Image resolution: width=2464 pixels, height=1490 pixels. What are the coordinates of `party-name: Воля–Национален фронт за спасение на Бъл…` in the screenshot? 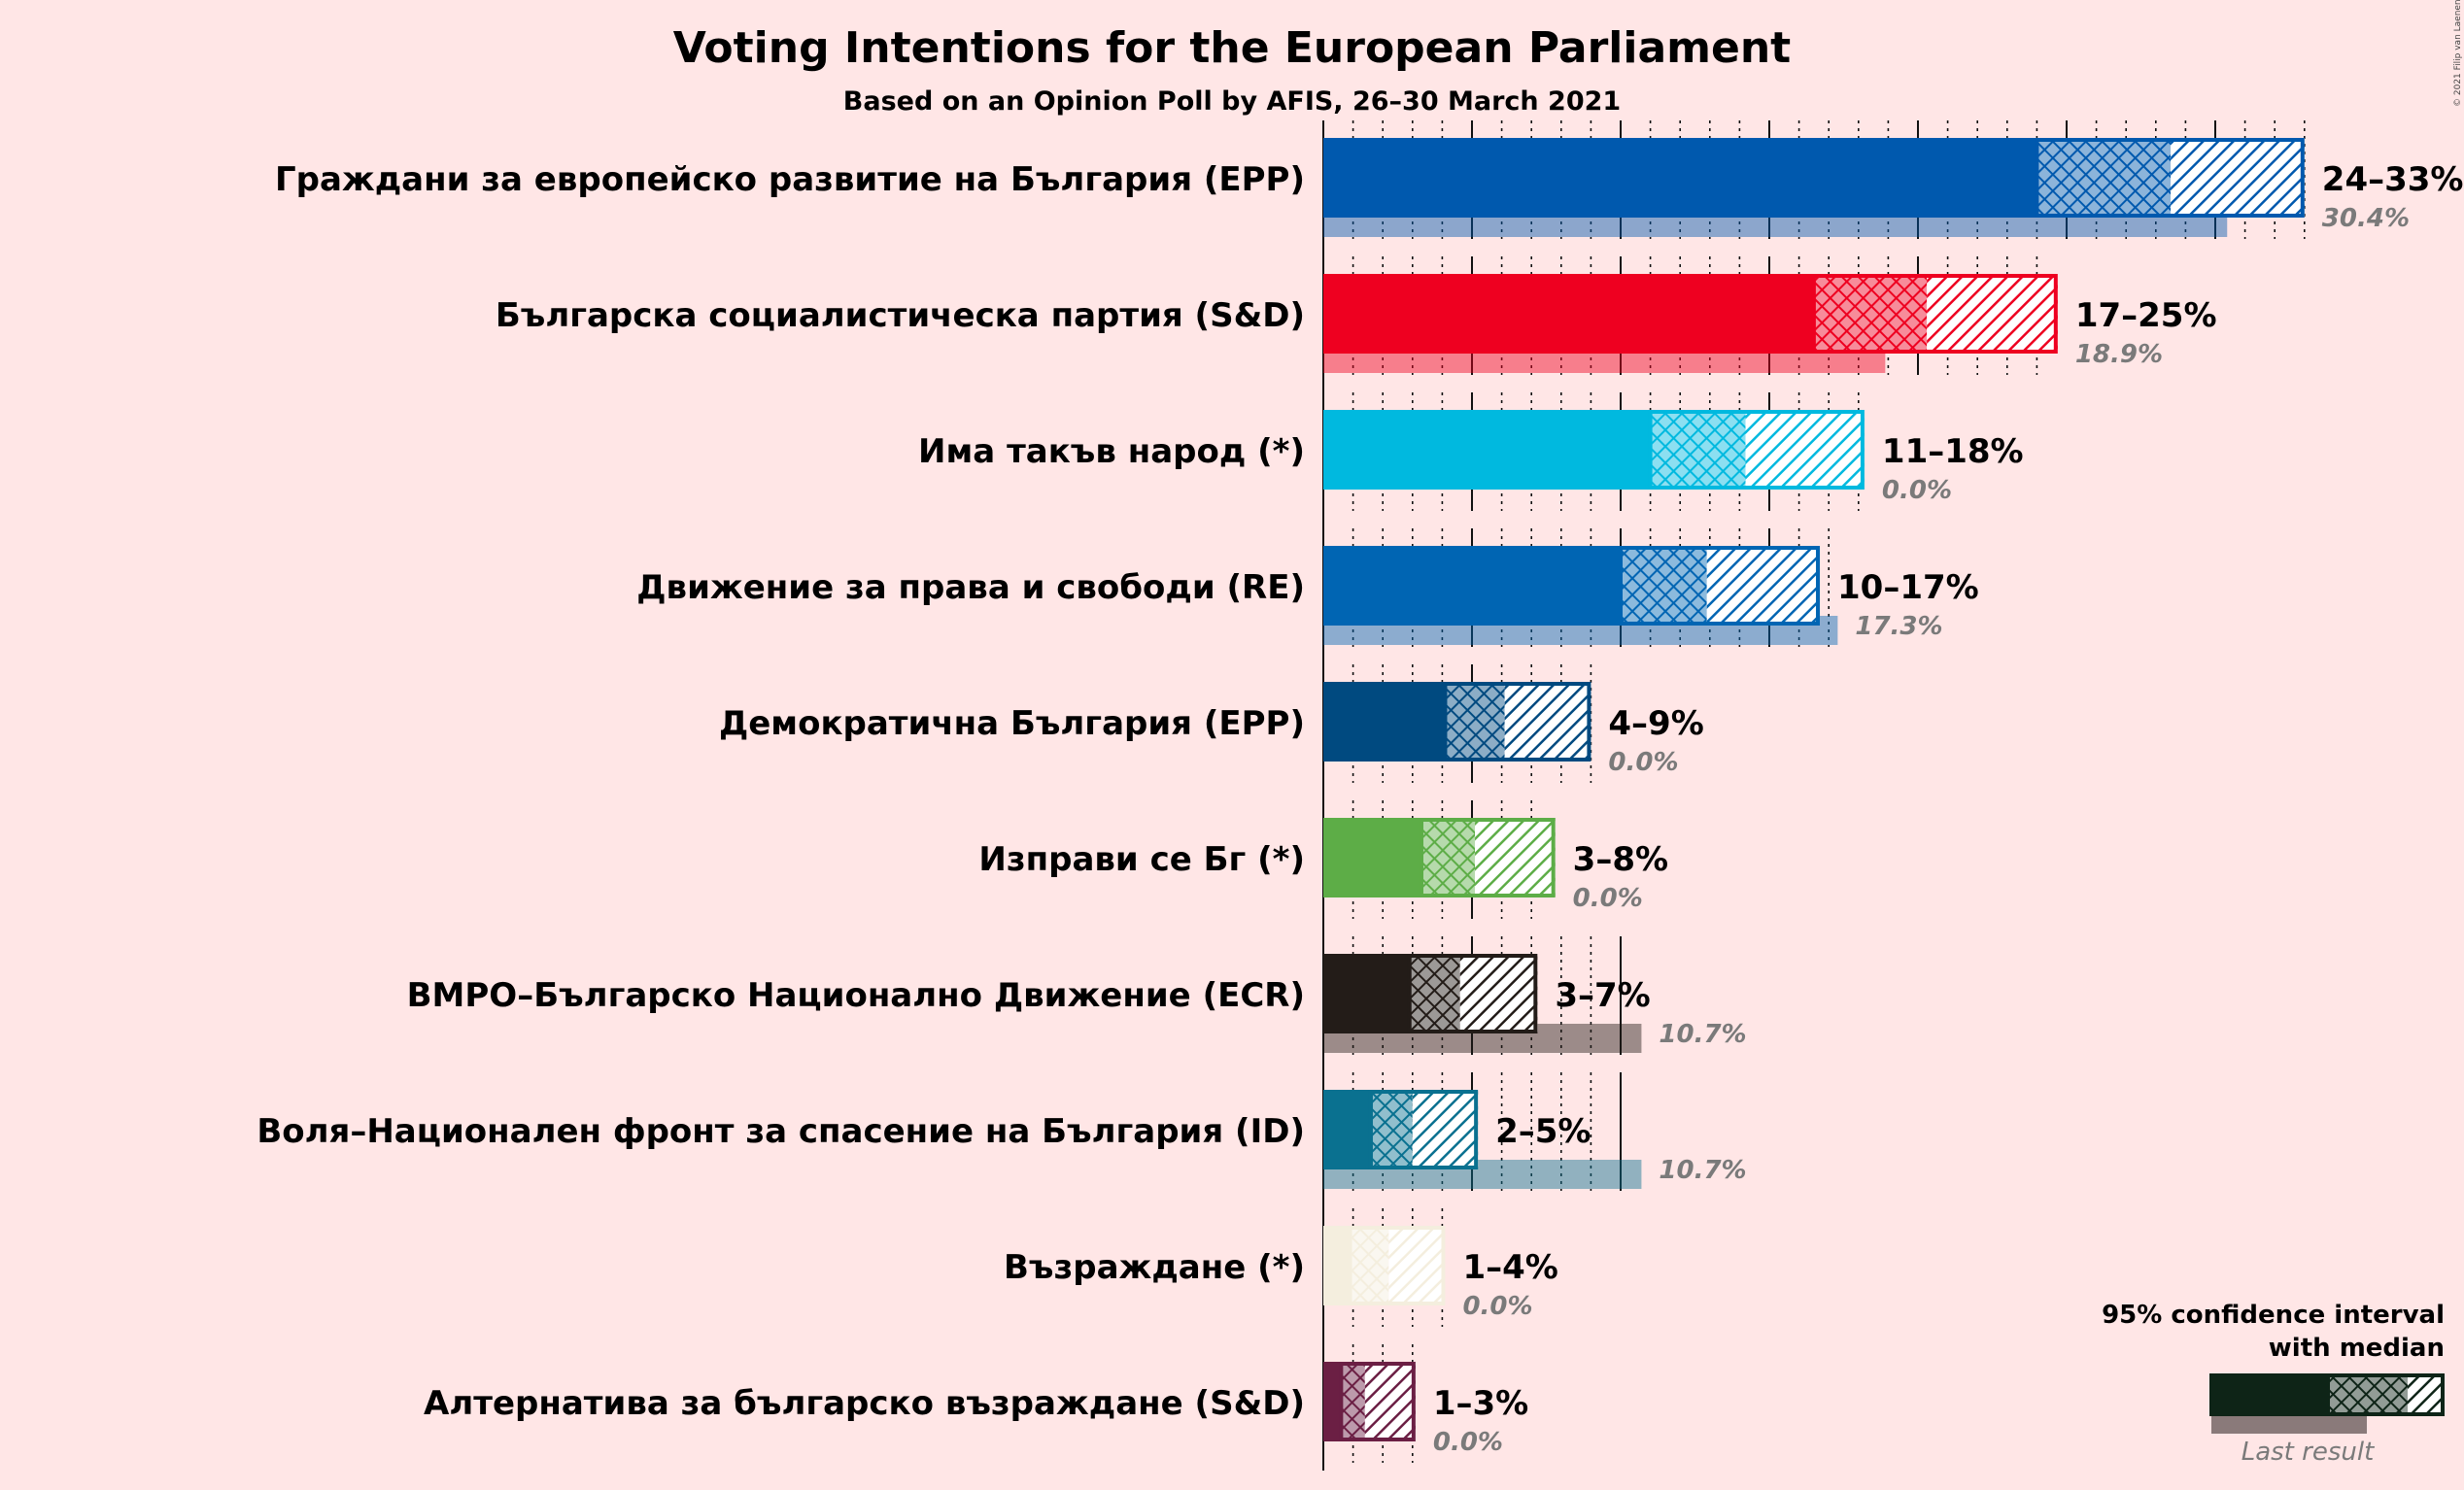 It's located at (781, 1131).